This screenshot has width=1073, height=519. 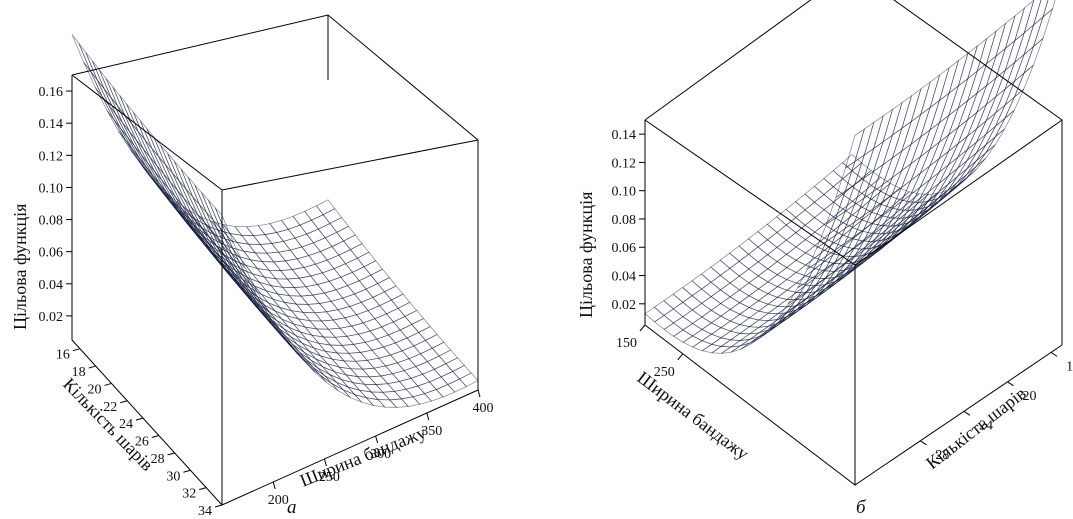 I want to click on x-axis-label-b: Ширина бандажу, so click(x=693, y=415).